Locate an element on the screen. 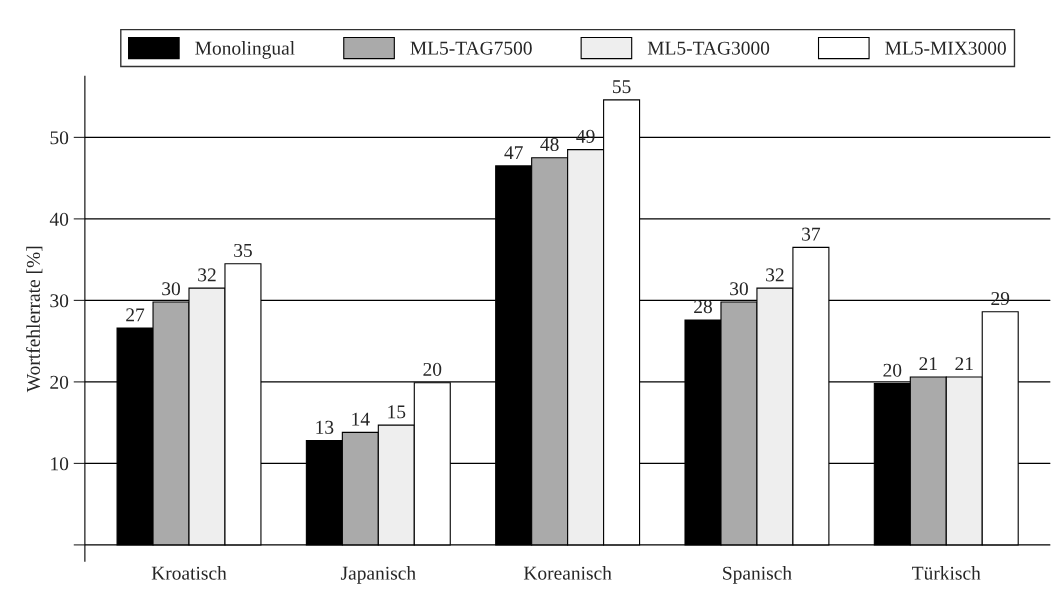 This screenshot has height=610, width=1061. data-label: 35 is located at coordinates (243, 250).